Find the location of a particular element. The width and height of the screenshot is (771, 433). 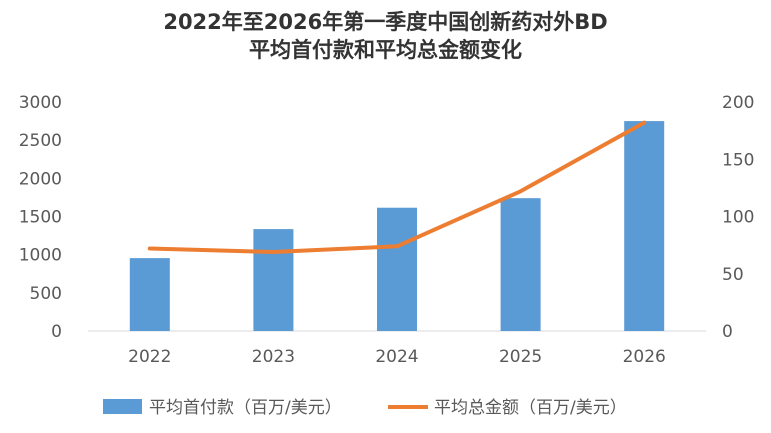

y-left-tick-label: 1500 is located at coordinates (40, 218).